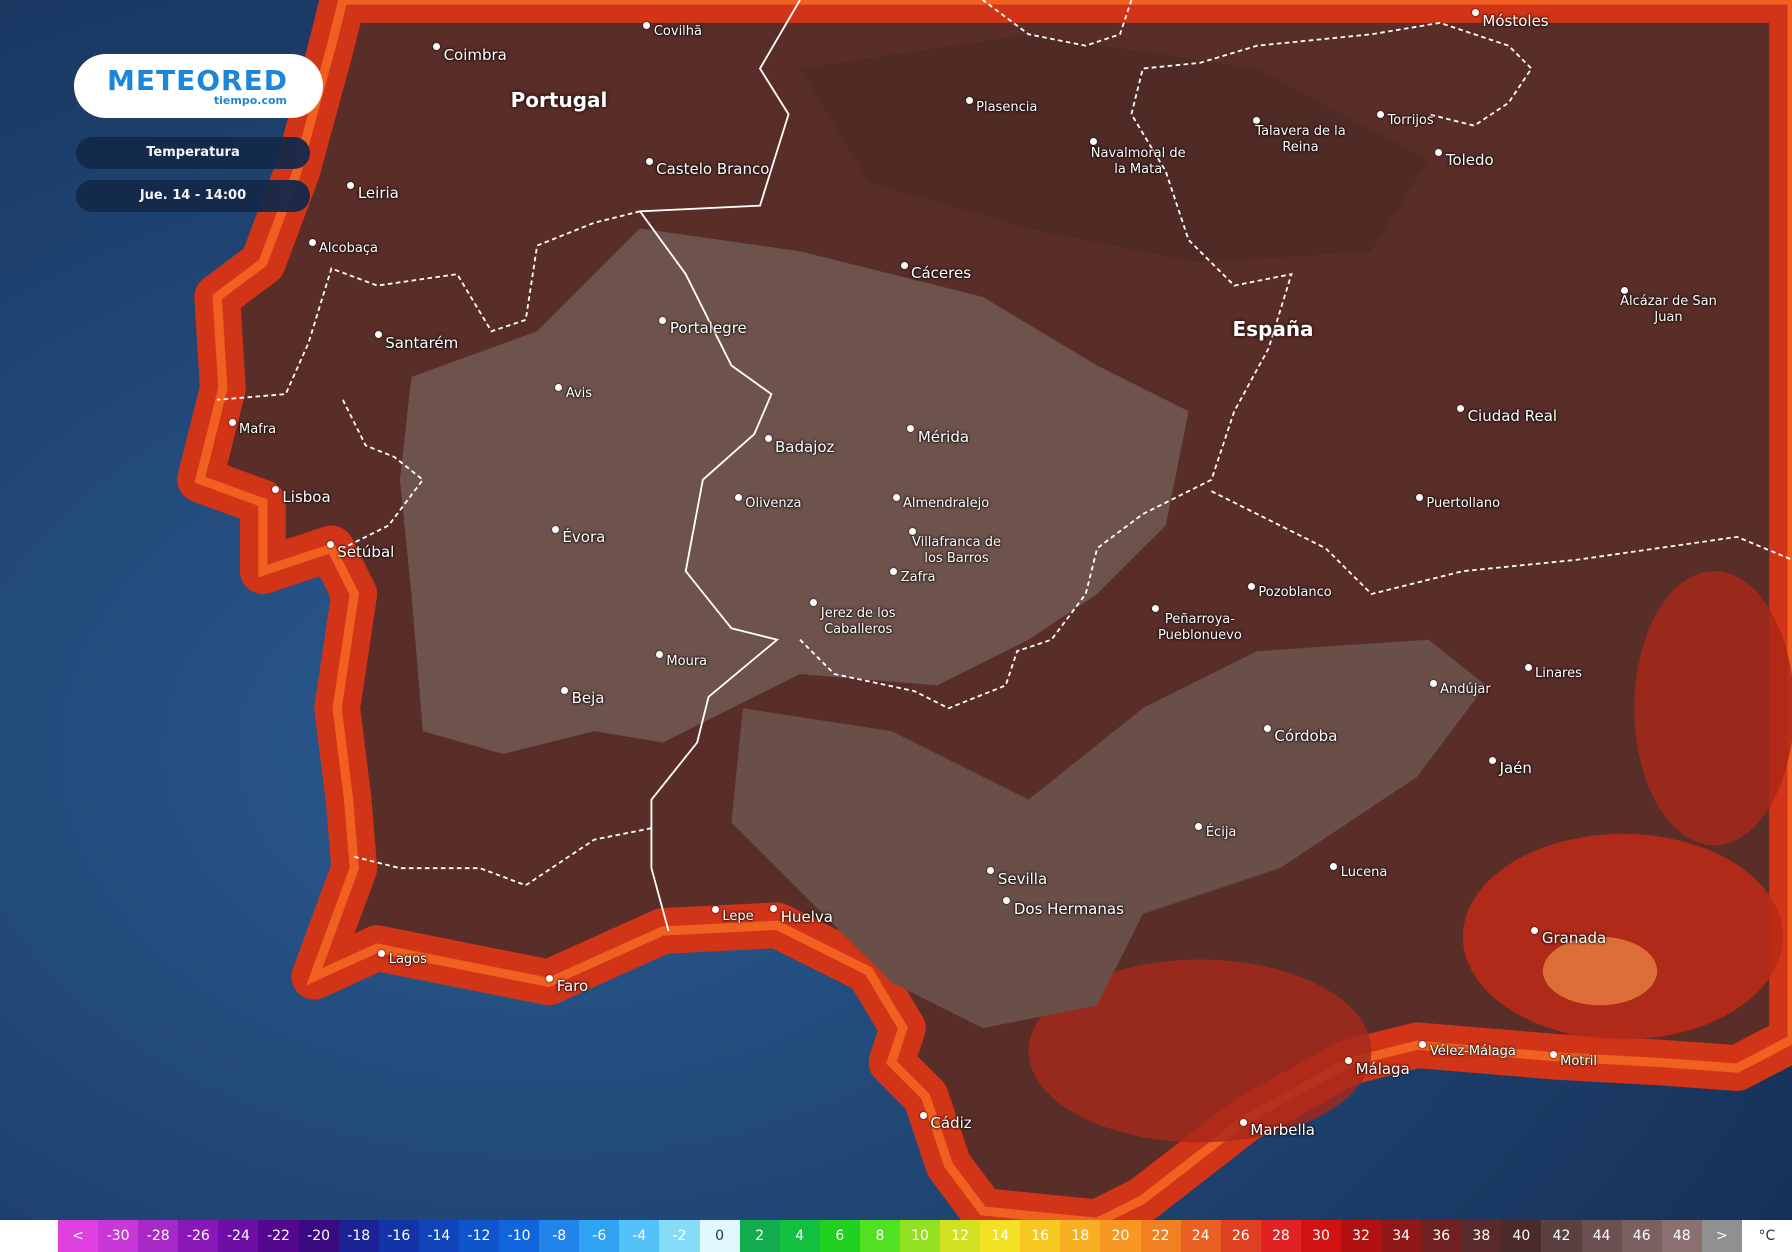  I want to click on legend-cell: 34, so click(1401, 1236).